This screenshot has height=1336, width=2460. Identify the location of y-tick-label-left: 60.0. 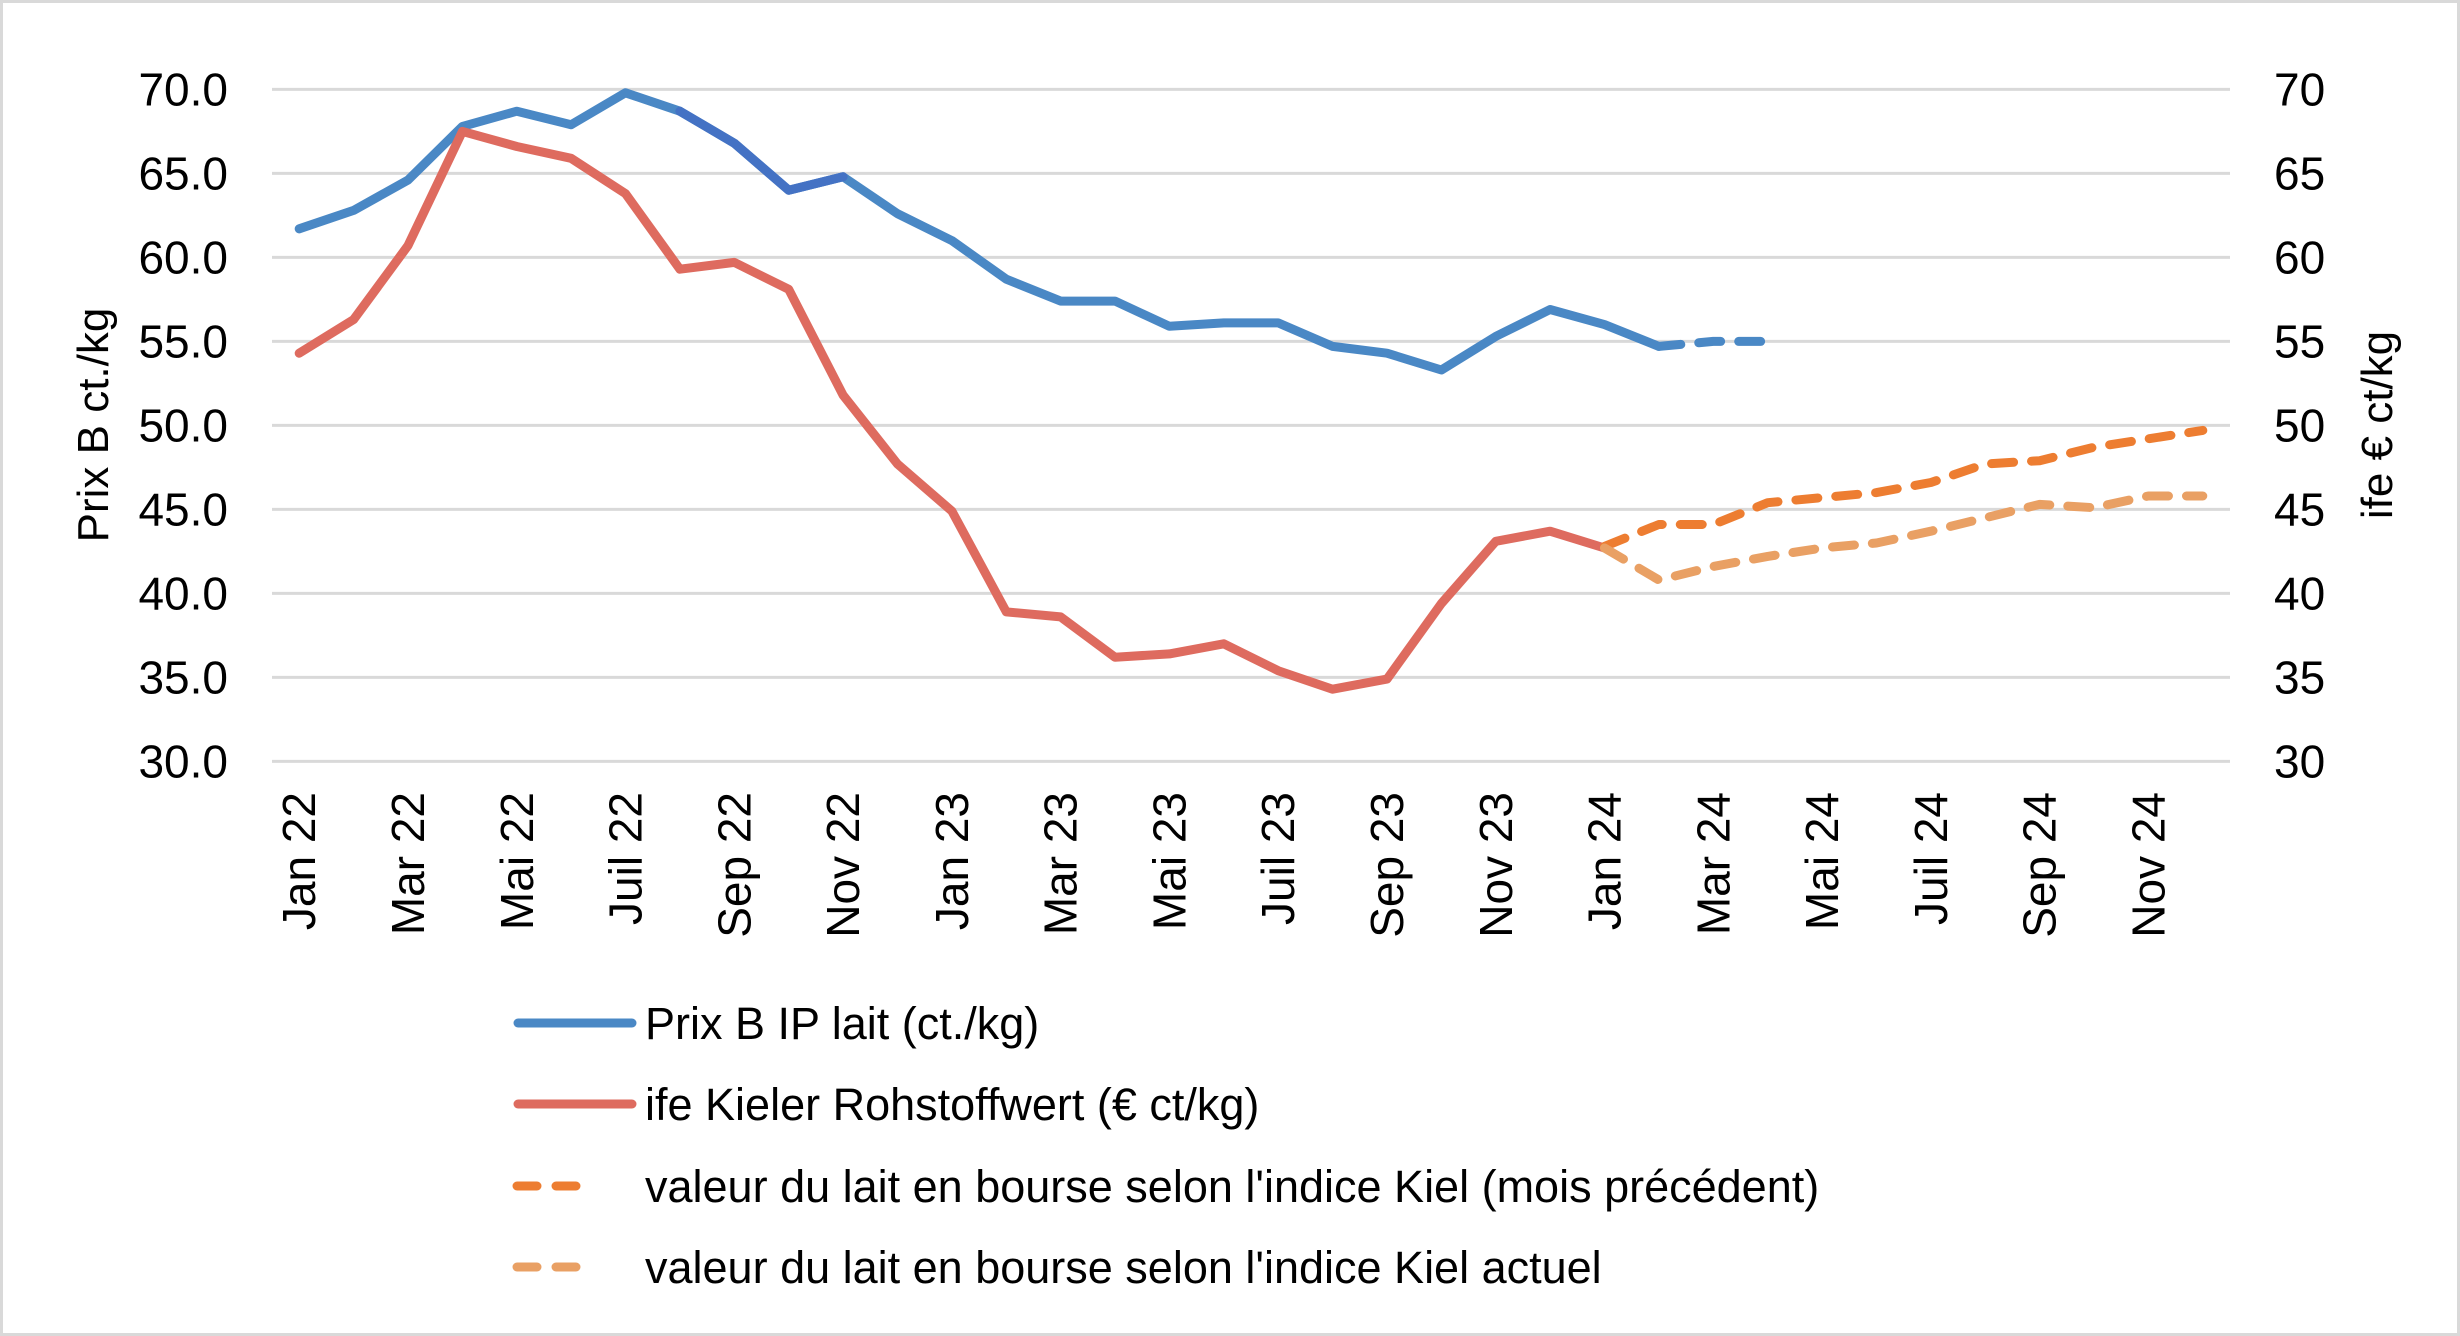
(183, 257).